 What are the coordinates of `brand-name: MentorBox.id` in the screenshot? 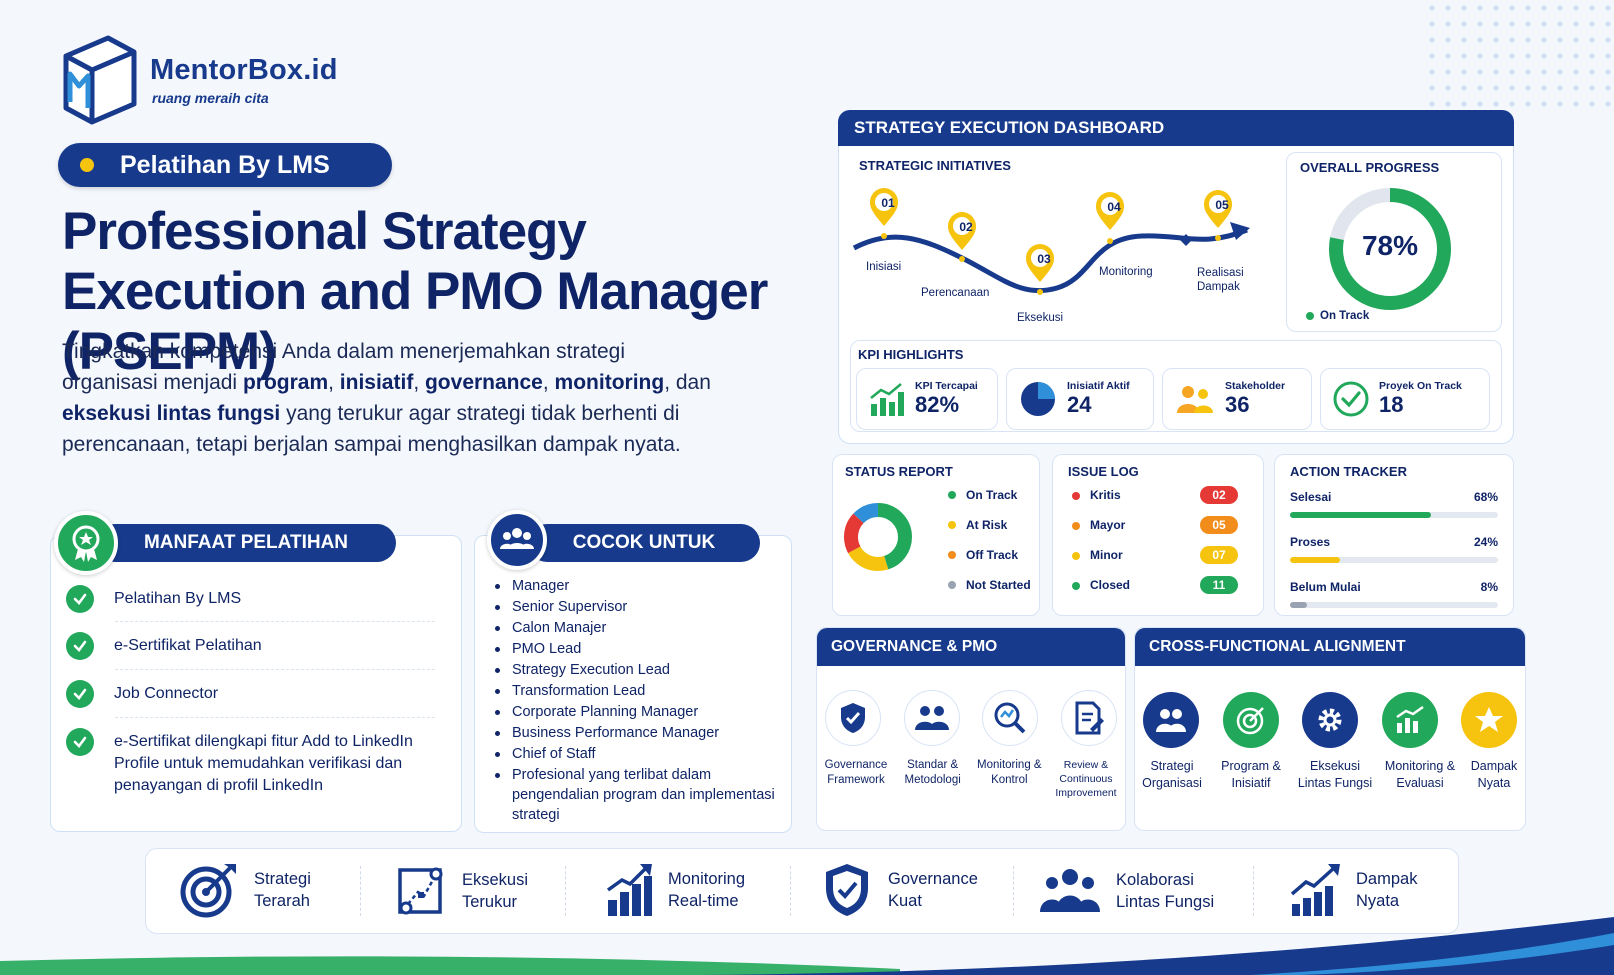 It's located at (244, 70).